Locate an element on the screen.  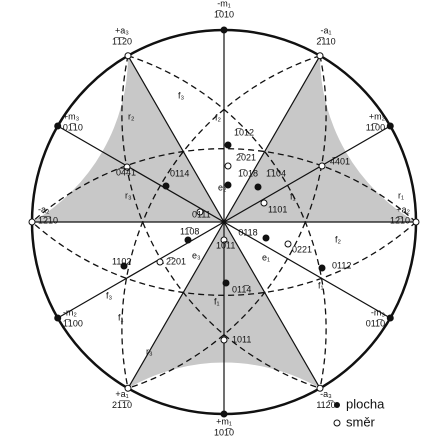
edge-index: 112̅0 is located at coordinates (325, 405).